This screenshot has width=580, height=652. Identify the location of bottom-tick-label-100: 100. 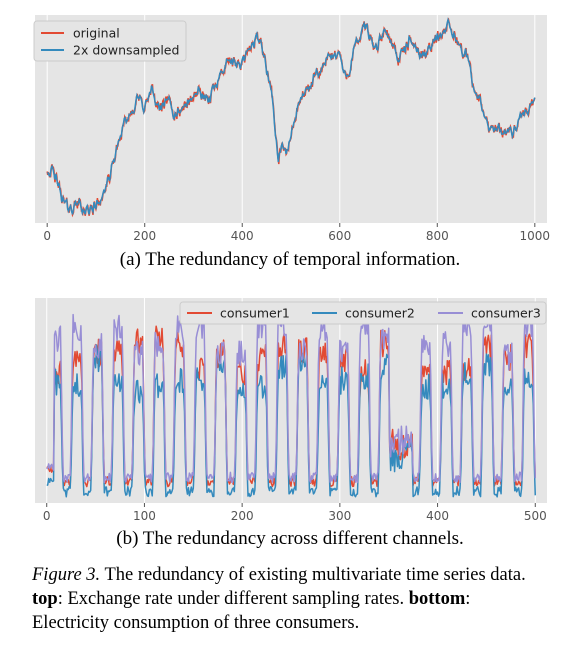
(144, 516).